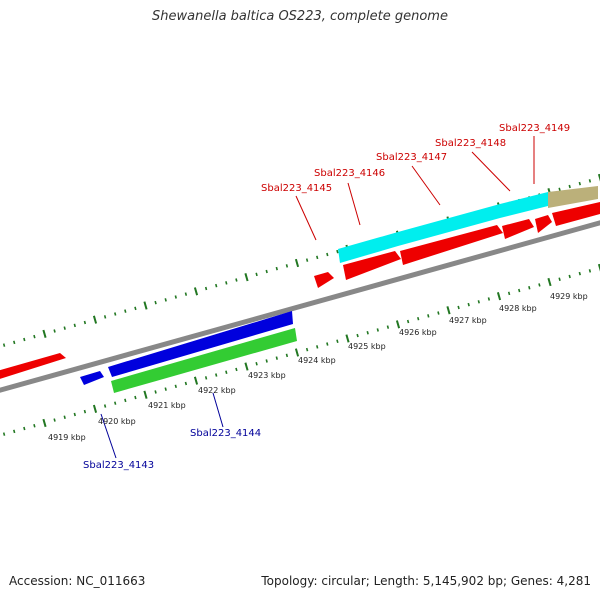  Describe the element at coordinates (468, 320) in the screenshot. I see `scale-label-4927: 4927 kbp` at that location.